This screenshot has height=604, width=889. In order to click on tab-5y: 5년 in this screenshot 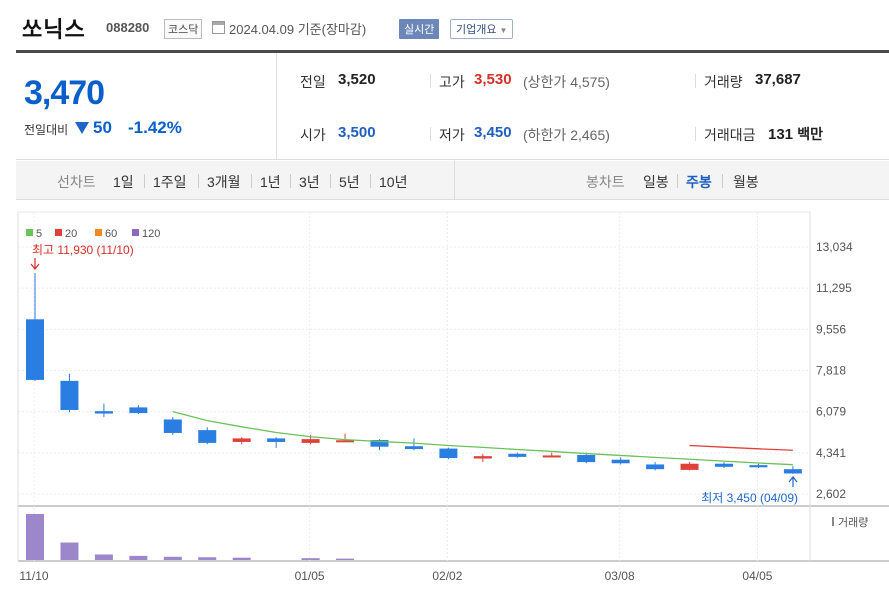, I will do `click(349, 182)`.